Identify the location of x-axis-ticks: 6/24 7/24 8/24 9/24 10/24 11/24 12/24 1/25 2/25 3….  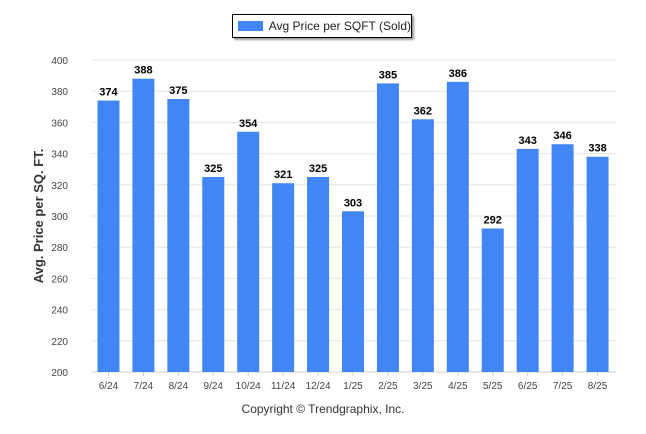
(353, 382).